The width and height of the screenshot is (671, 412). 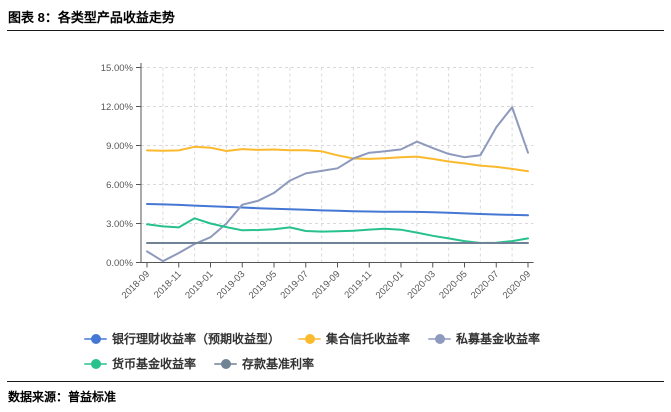 What do you see at coordinates (453, 285) in the screenshot?
I see `x-tick-label: 2020-05` at bounding box center [453, 285].